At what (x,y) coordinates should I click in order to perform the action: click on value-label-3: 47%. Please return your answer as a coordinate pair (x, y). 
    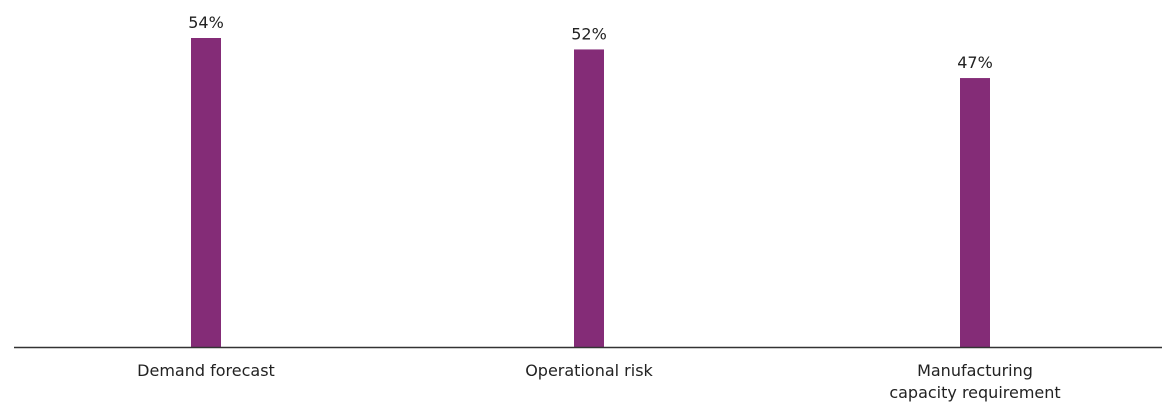
    Looking at the image, I should click on (975, 62).